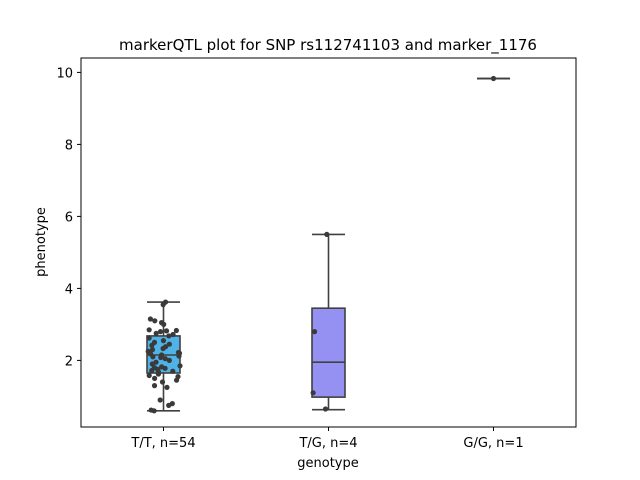 The image size is (640, 480). I want to click on y-tick-label: 4, so click(69, 289).